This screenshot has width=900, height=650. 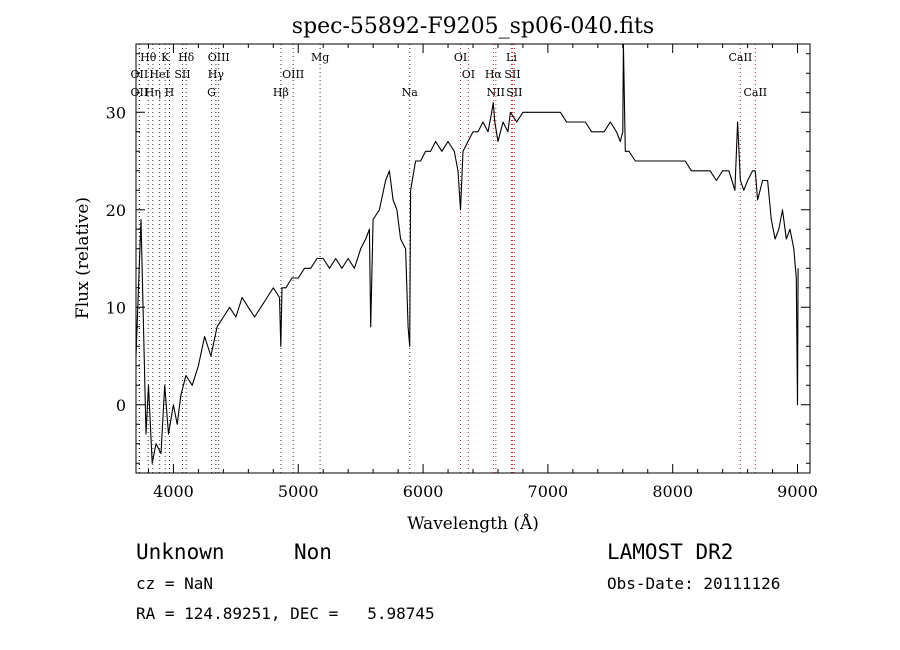 I want to click on x-tick-label: 4000, so click(x=173, y=491).